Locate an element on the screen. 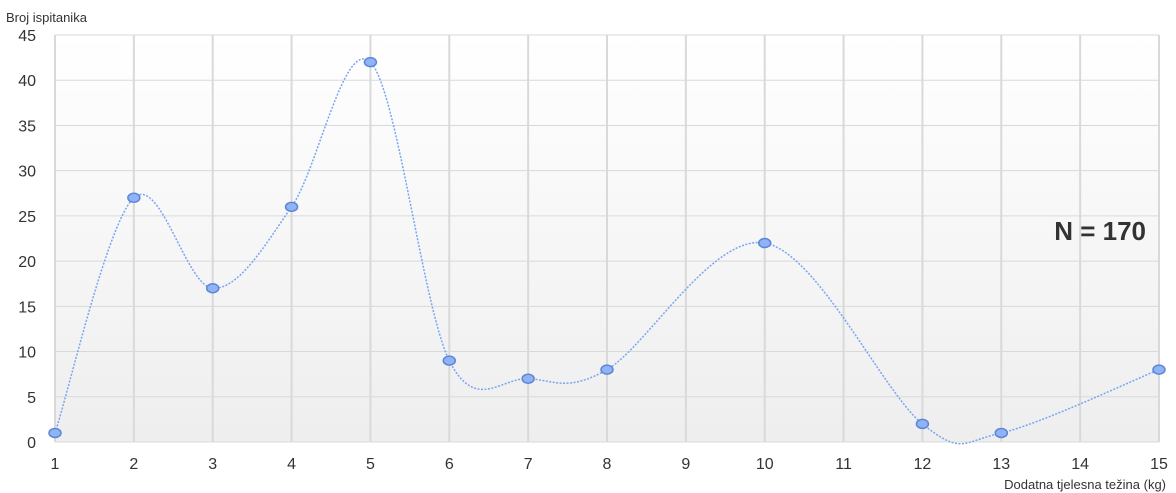 This screenshot has height=493, width=1176. y-axis-ticks: 0 5 10 15 20 25 30 35 40 45 is located at coordinates (27, 240).